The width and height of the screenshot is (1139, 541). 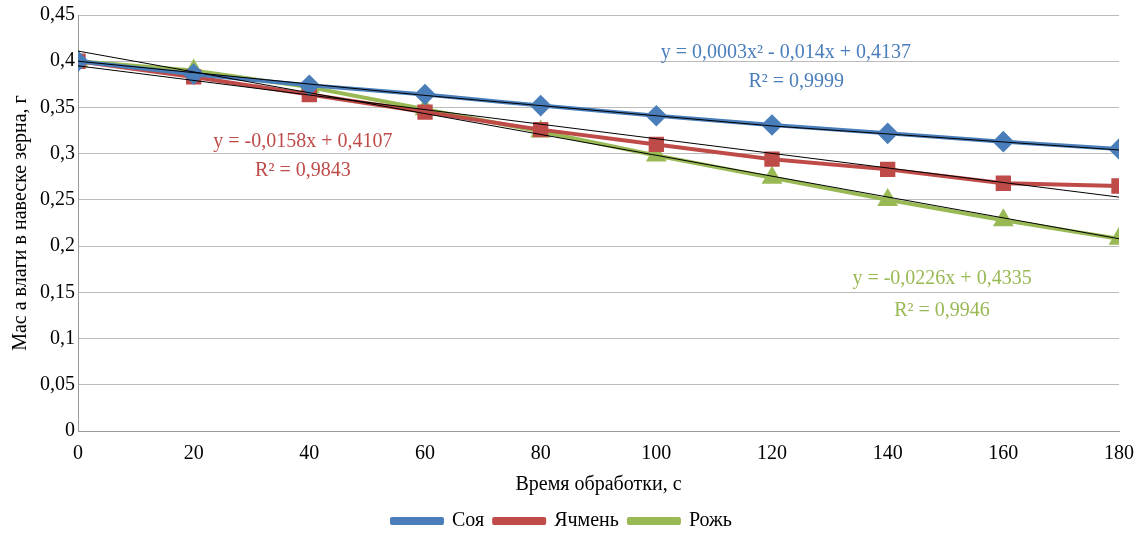 I want to click on y-tick-label: 0,25, so click(x=57, y=198).